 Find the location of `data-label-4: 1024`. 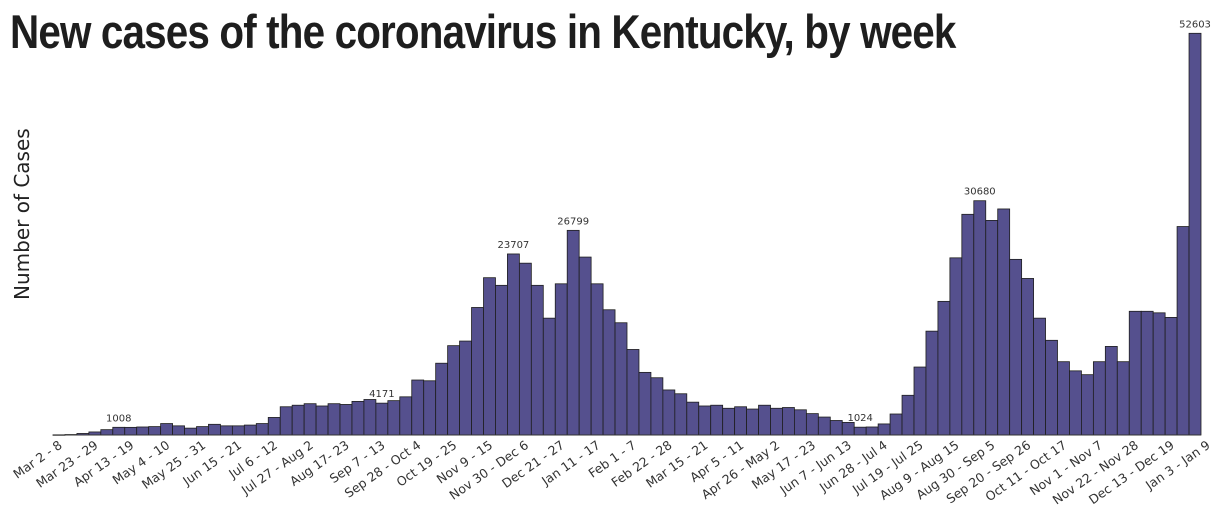

data-label-4: 1024 is located at coordinates (859, 418).